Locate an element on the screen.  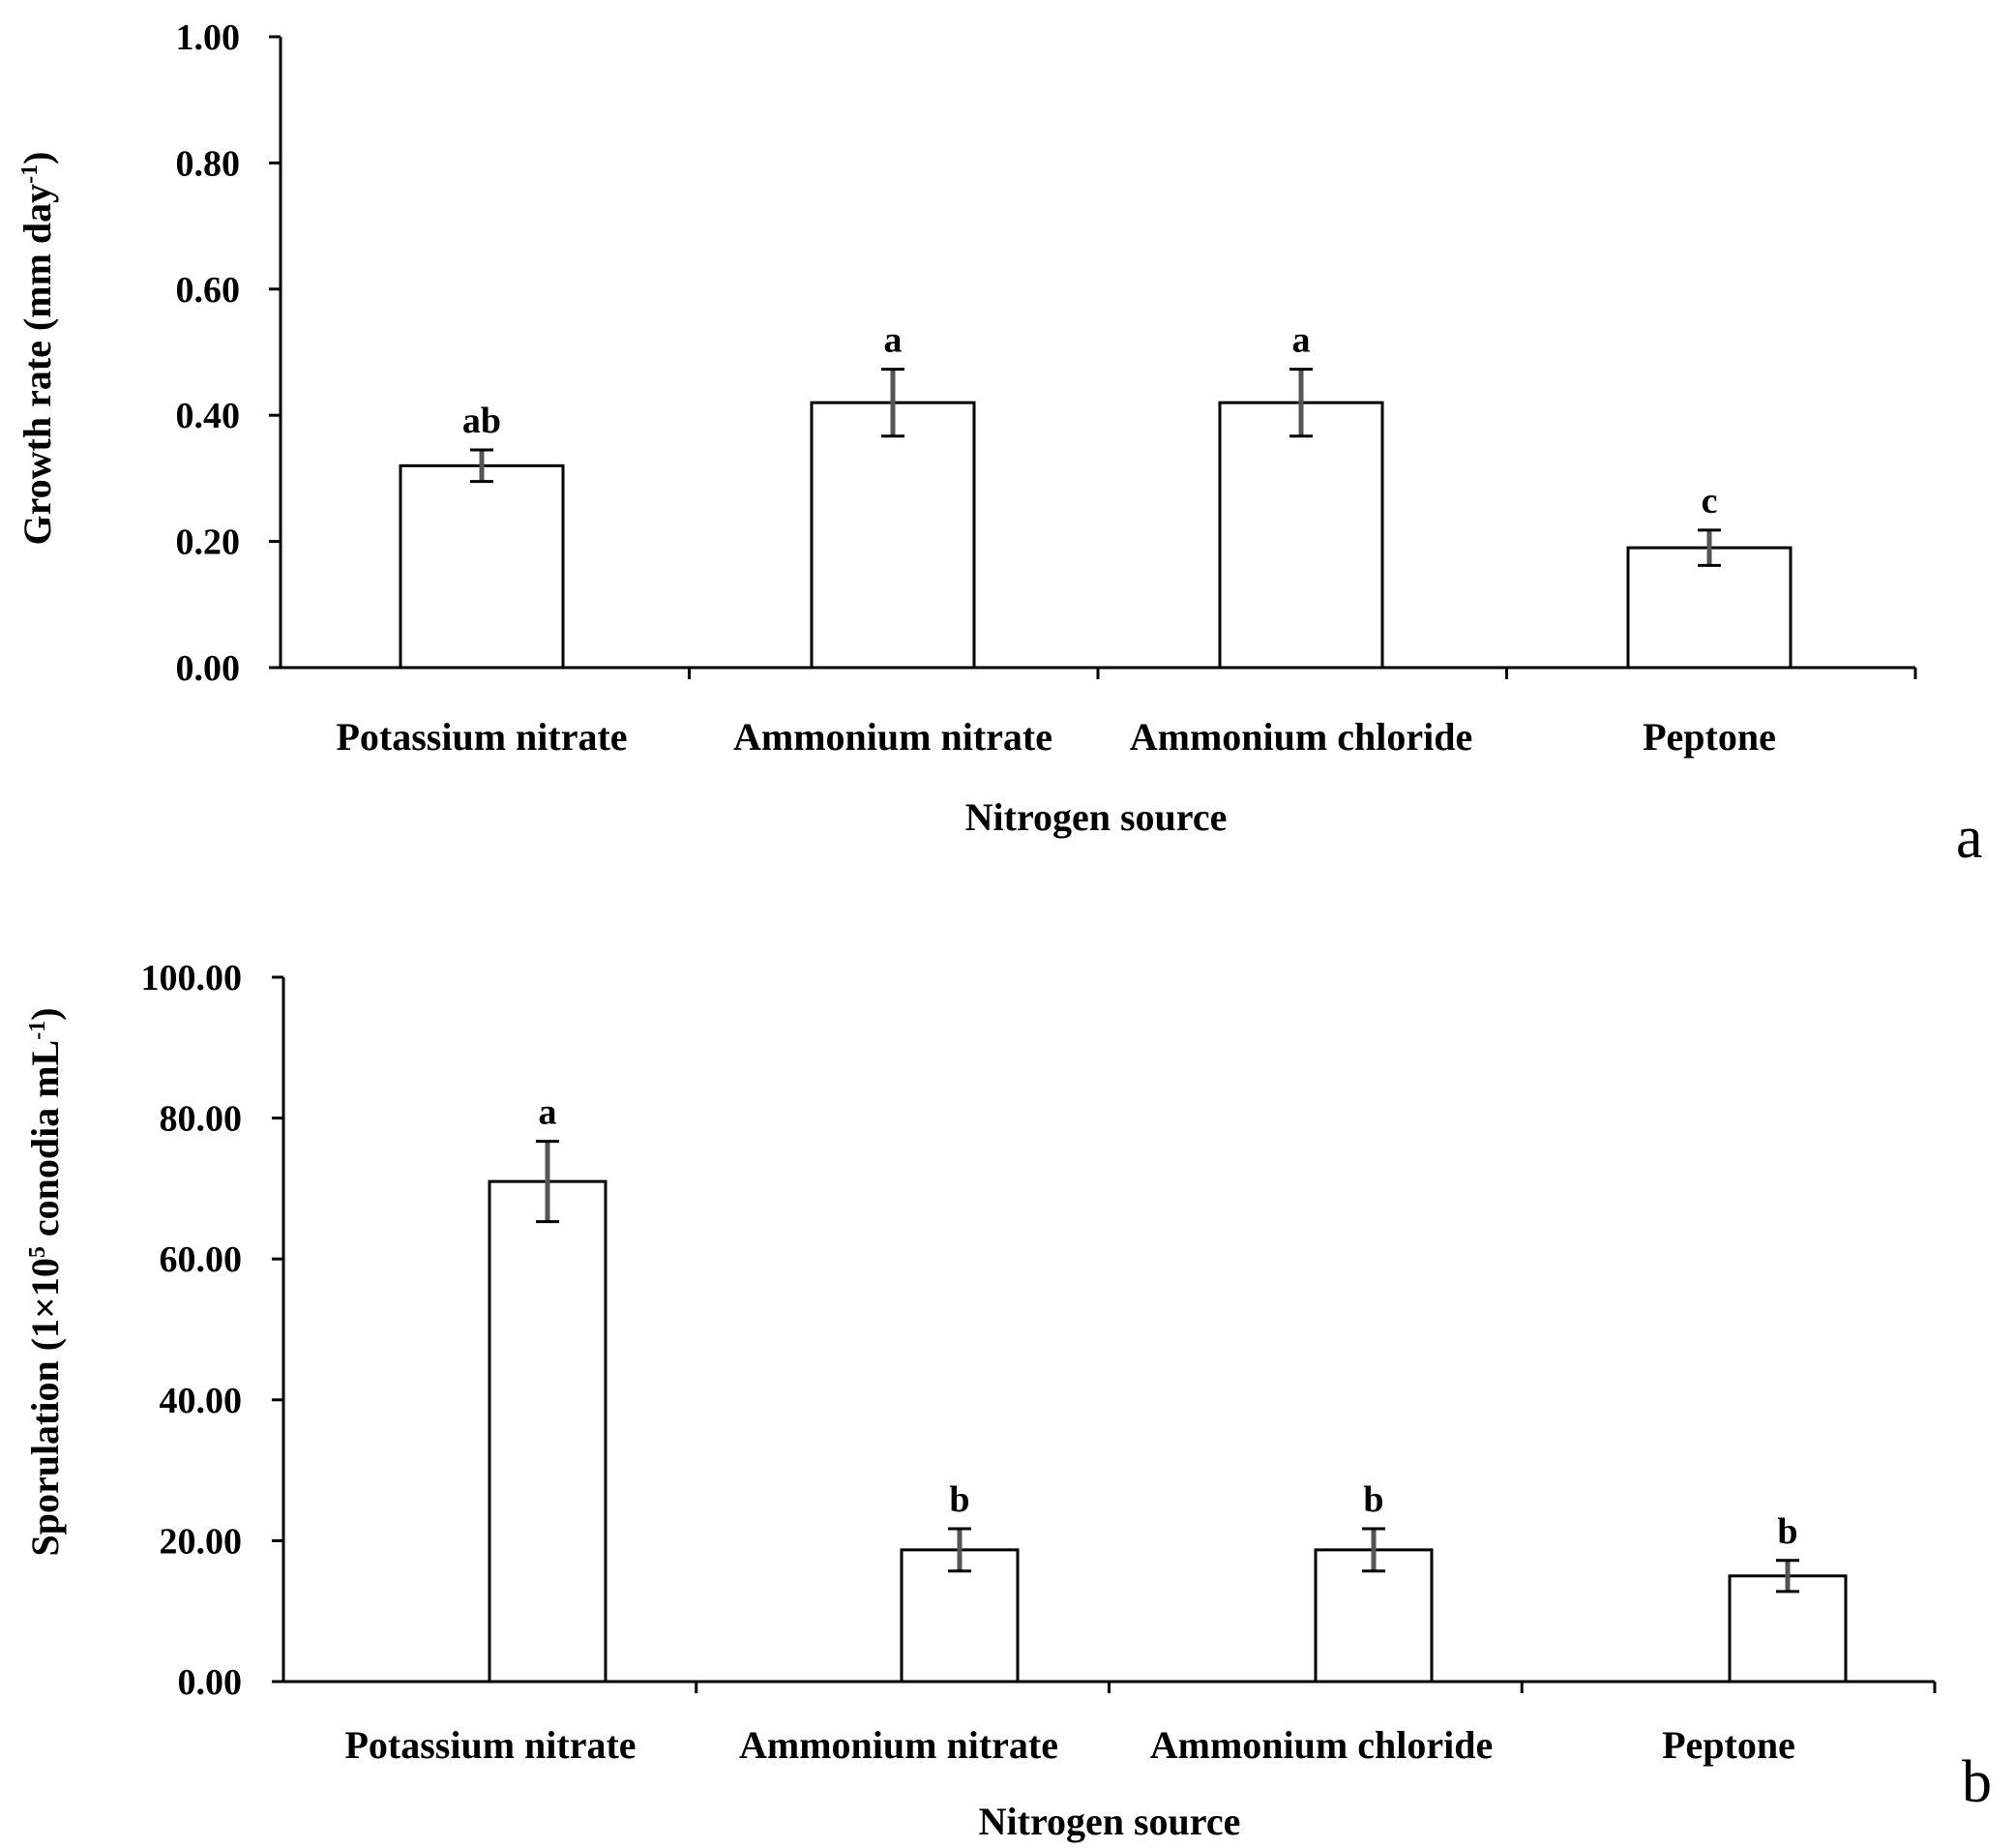
y-axis-title-close: ) is located at coordinates (37, 158).